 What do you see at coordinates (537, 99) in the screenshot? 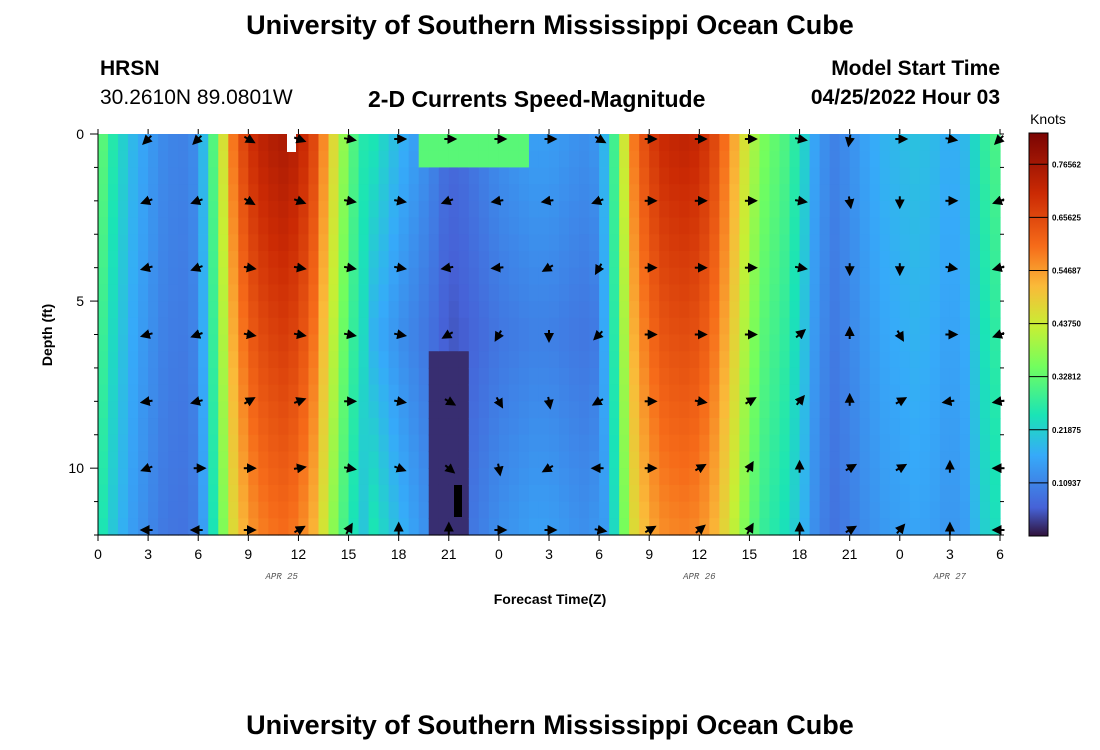
I see `chart-subtitle: 2-D Currents Speed-Magnitude` at bounding box center [537, 99].